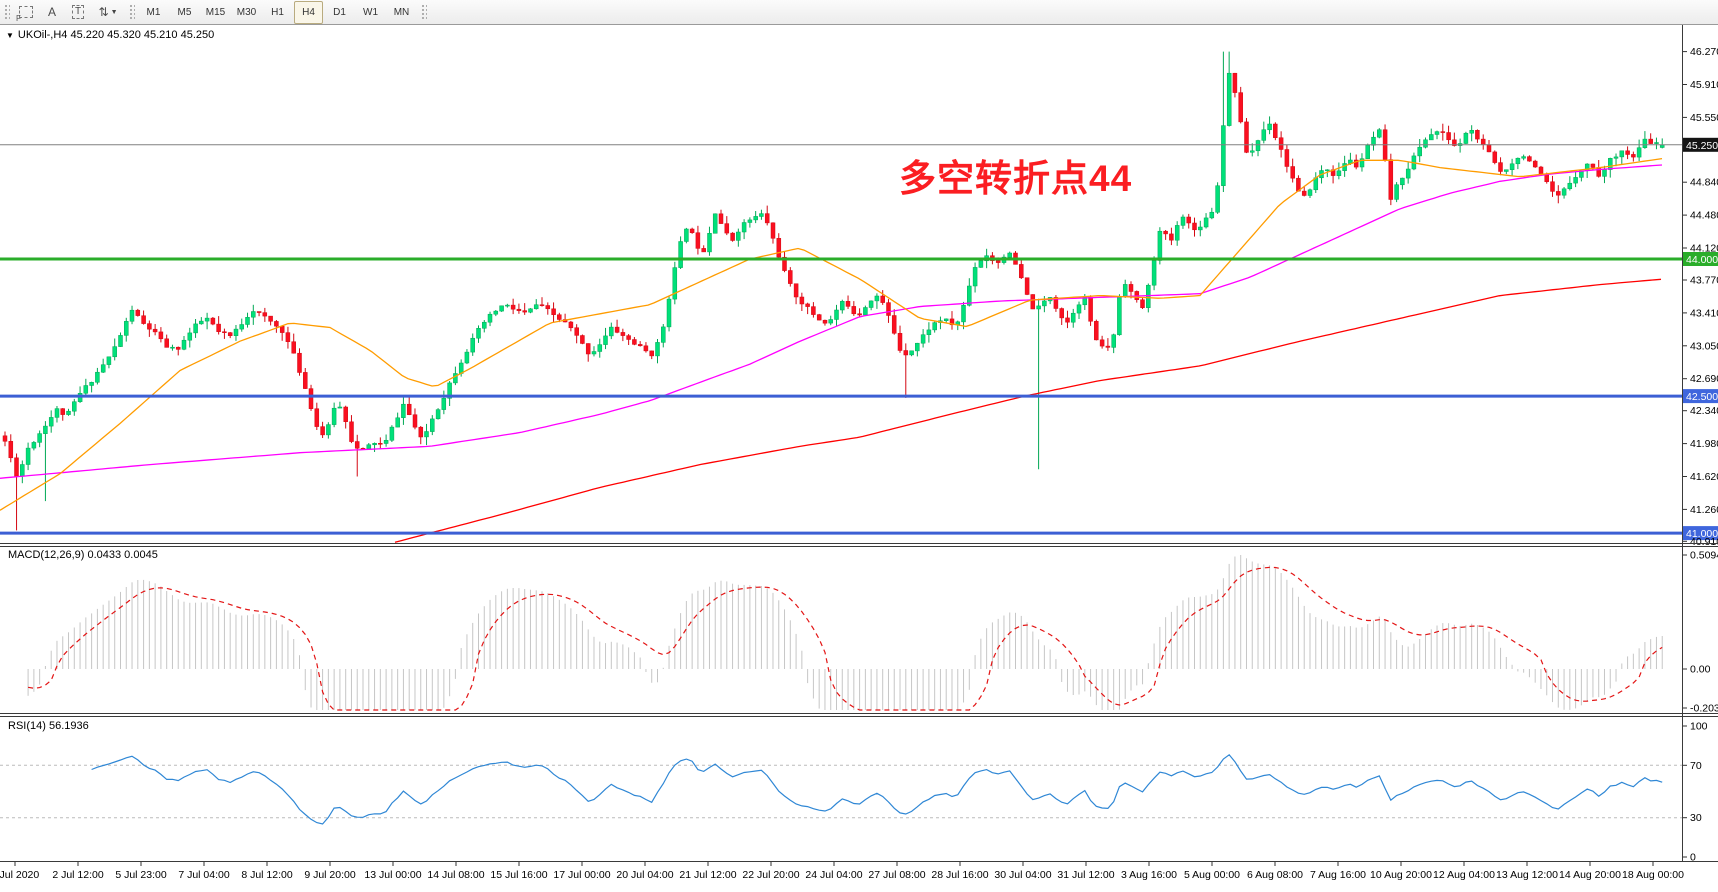  What do you see at coordinates (1700, 396) in the screenshot?
I see `hline-42500-badge` at bounding box center [1700, 396].